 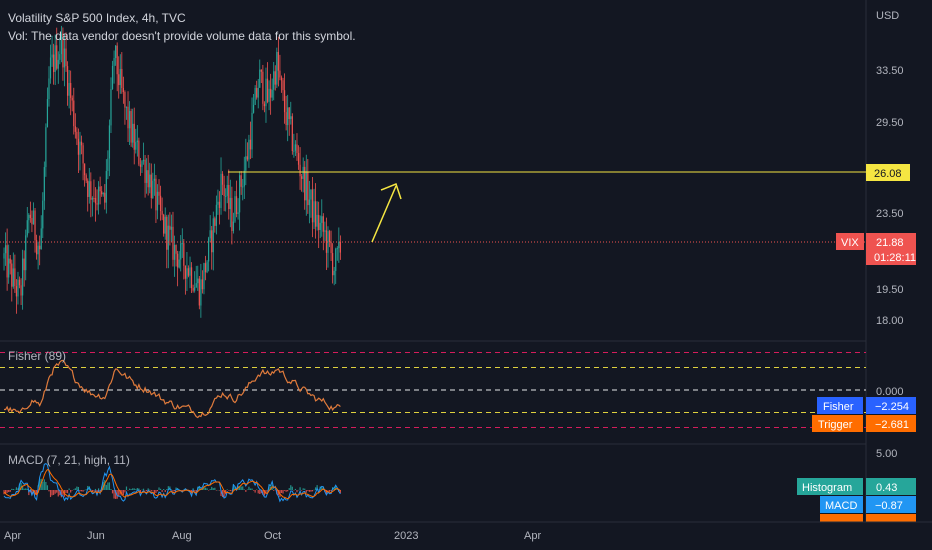 What do you see at coordinates (386, 213) in the screenshot?
I see `arrow-annotation` at bounding box center [386, 213].